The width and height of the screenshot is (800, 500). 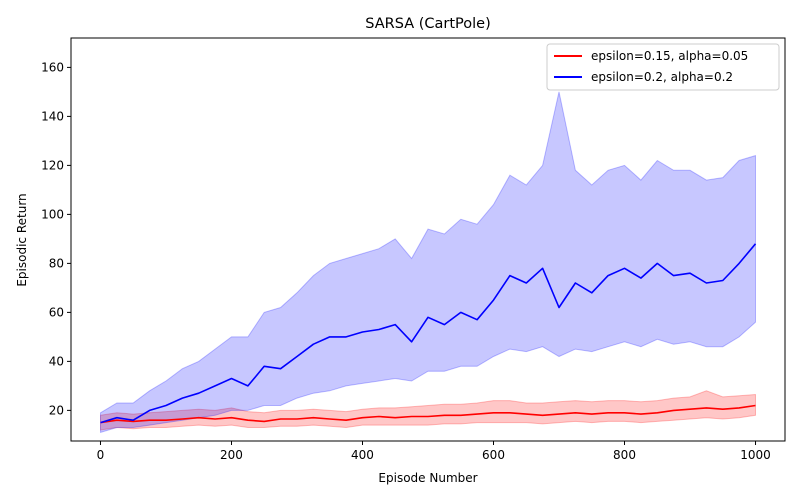 I want to click on x-axis: 0 200 400 600 800 1000, so click(x=434, y=451).